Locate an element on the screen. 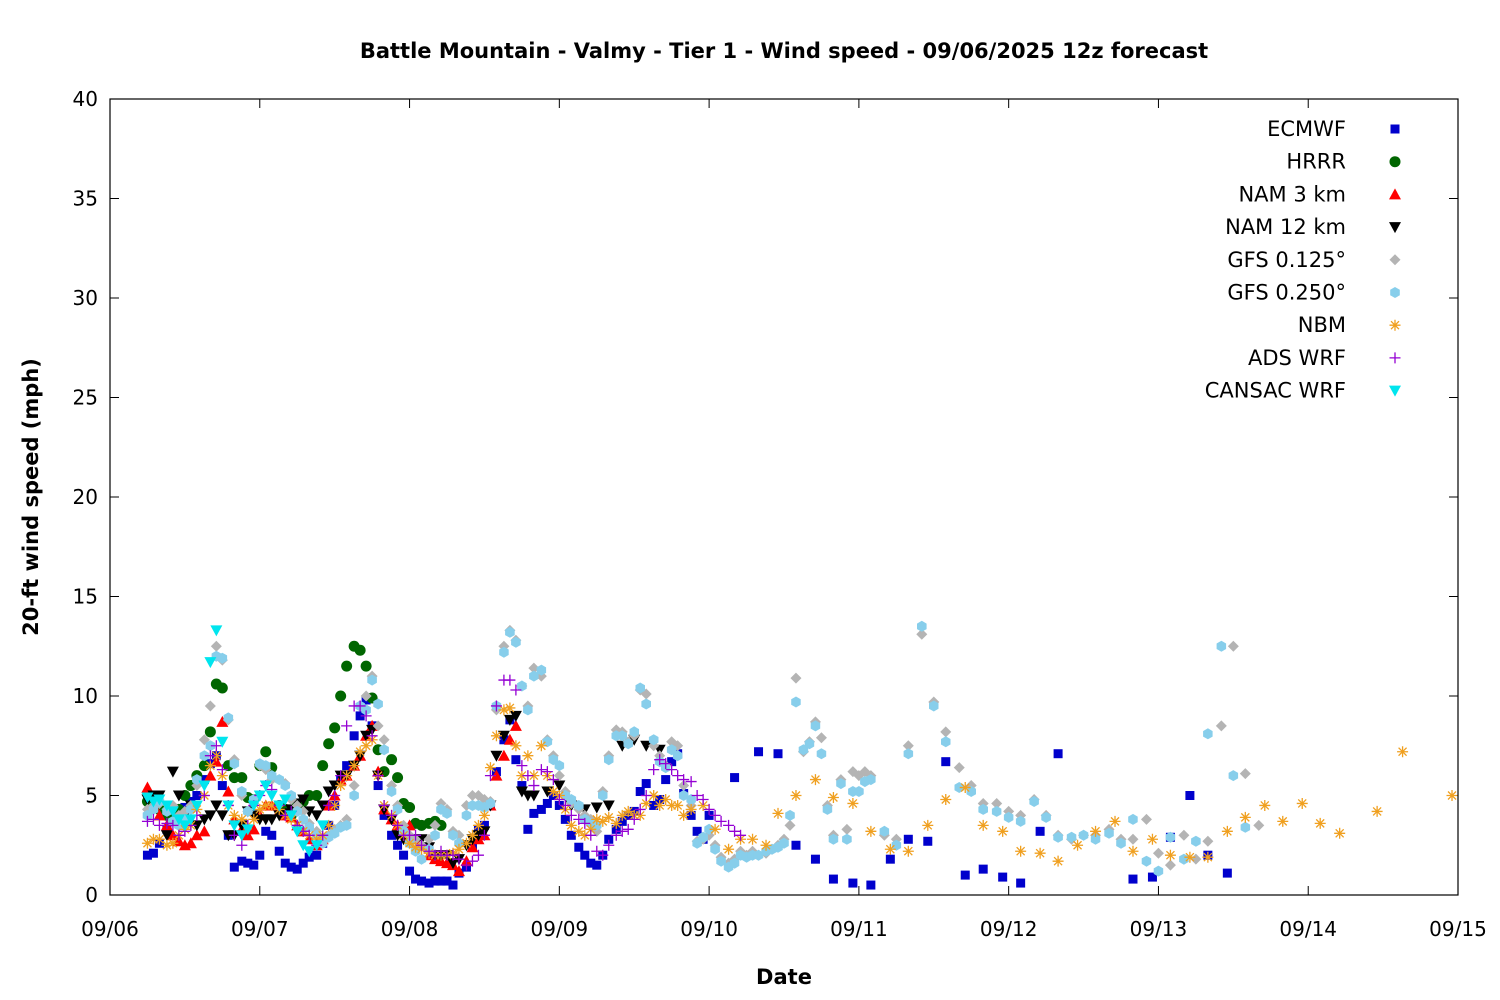 This screenshot has height=1000, width=1500. y-tick-label: 20 is located at coordinates (85, 497).